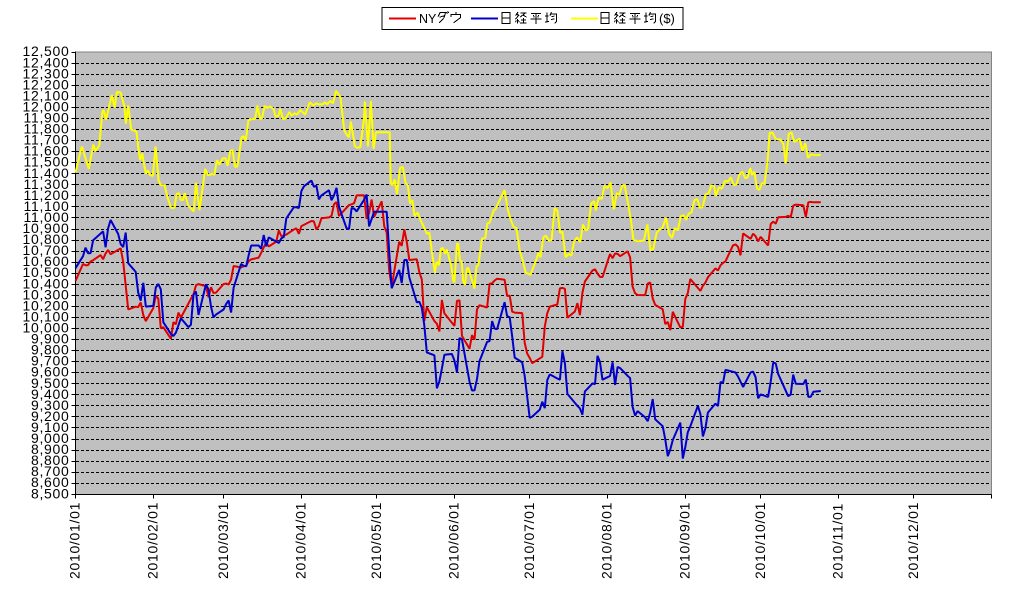 This screenshot has height=602, width=1010. I want to click on svg-text: 2010/12/01, so click(913, 540).